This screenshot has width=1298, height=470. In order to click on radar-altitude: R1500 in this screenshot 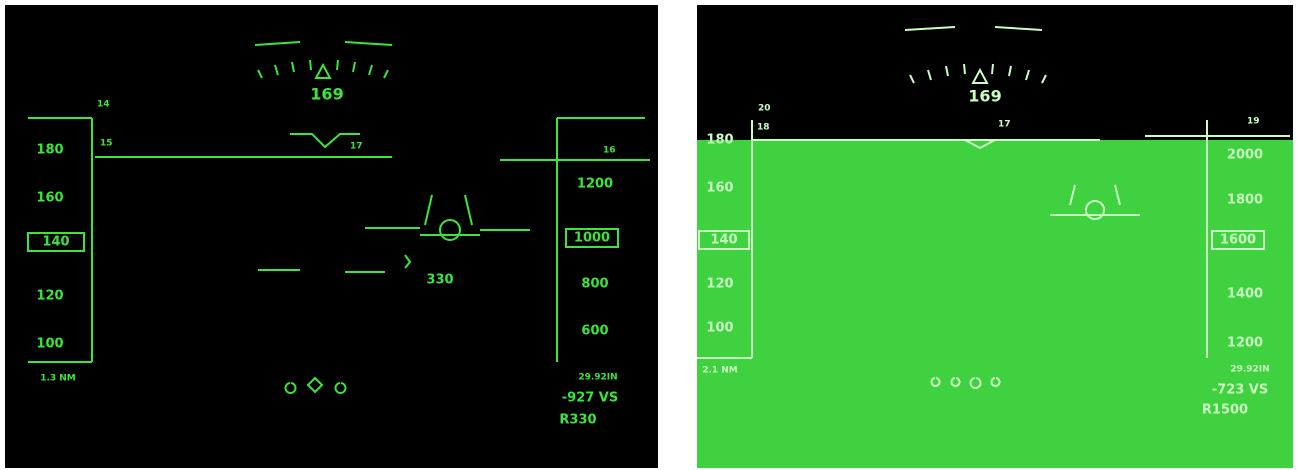, I will do `click(1225, 410)`.